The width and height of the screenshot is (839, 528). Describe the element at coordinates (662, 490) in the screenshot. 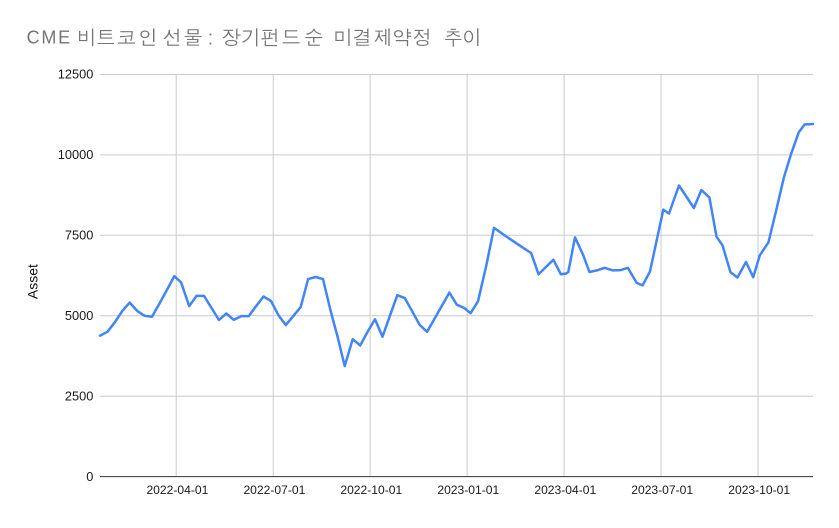

I see `svg-text: 2023-07-01` at that location.